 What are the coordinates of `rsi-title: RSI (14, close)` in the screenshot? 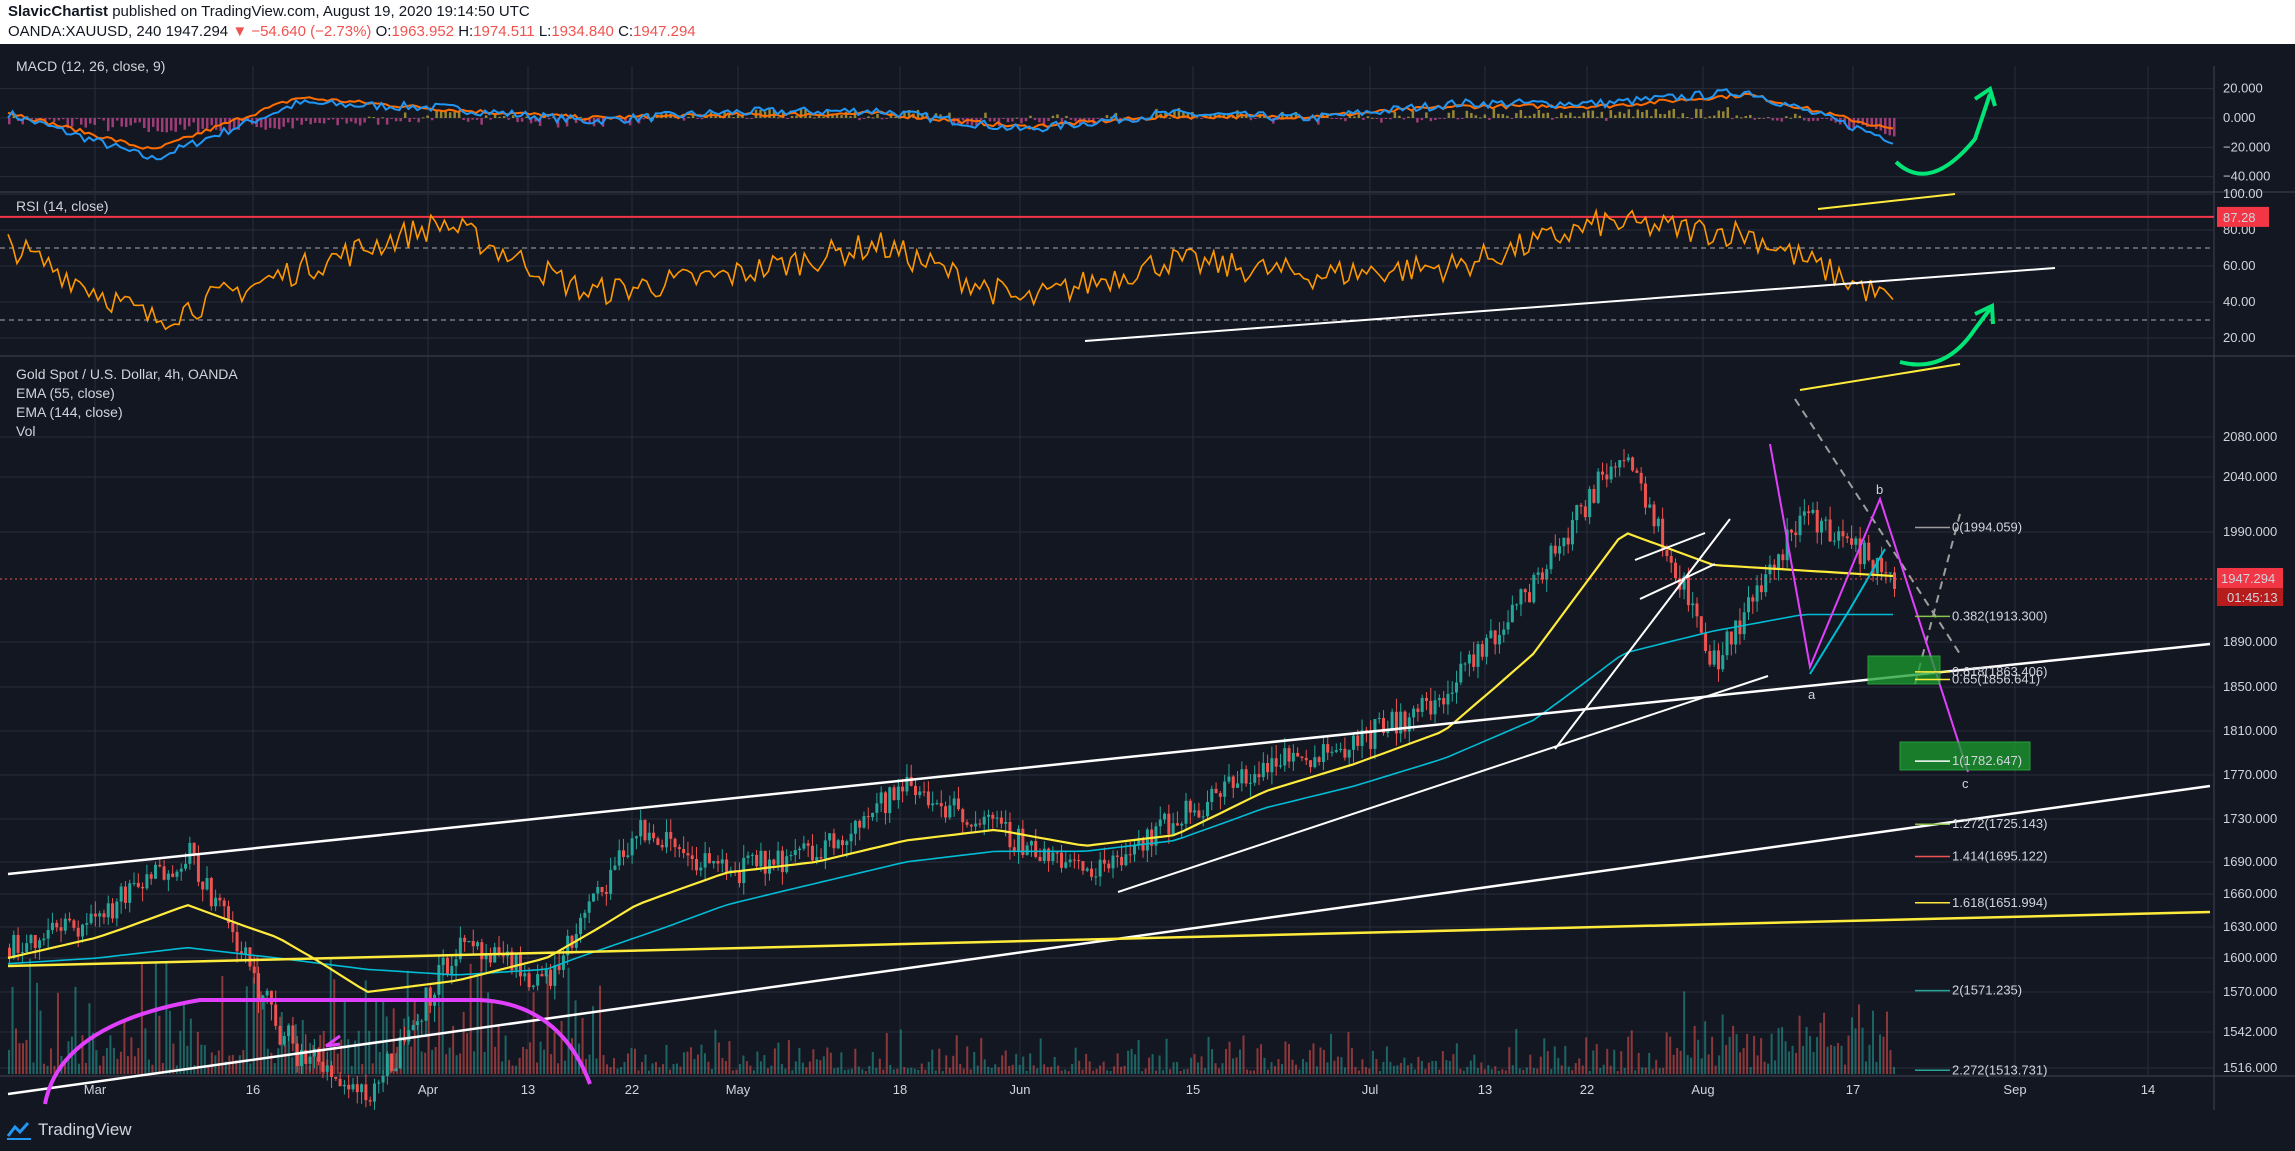 It's located at (62, 206).